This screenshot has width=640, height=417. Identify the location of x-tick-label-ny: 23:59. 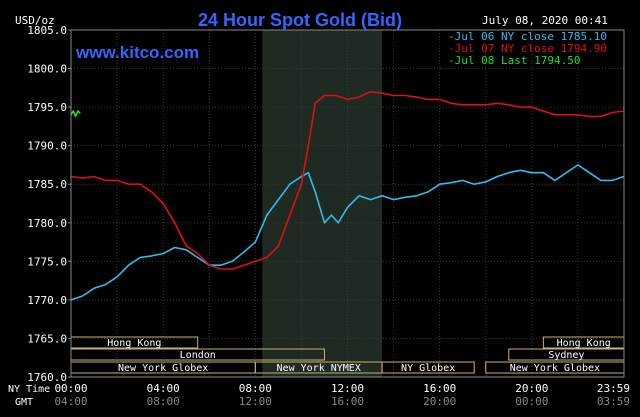
(613, 388).